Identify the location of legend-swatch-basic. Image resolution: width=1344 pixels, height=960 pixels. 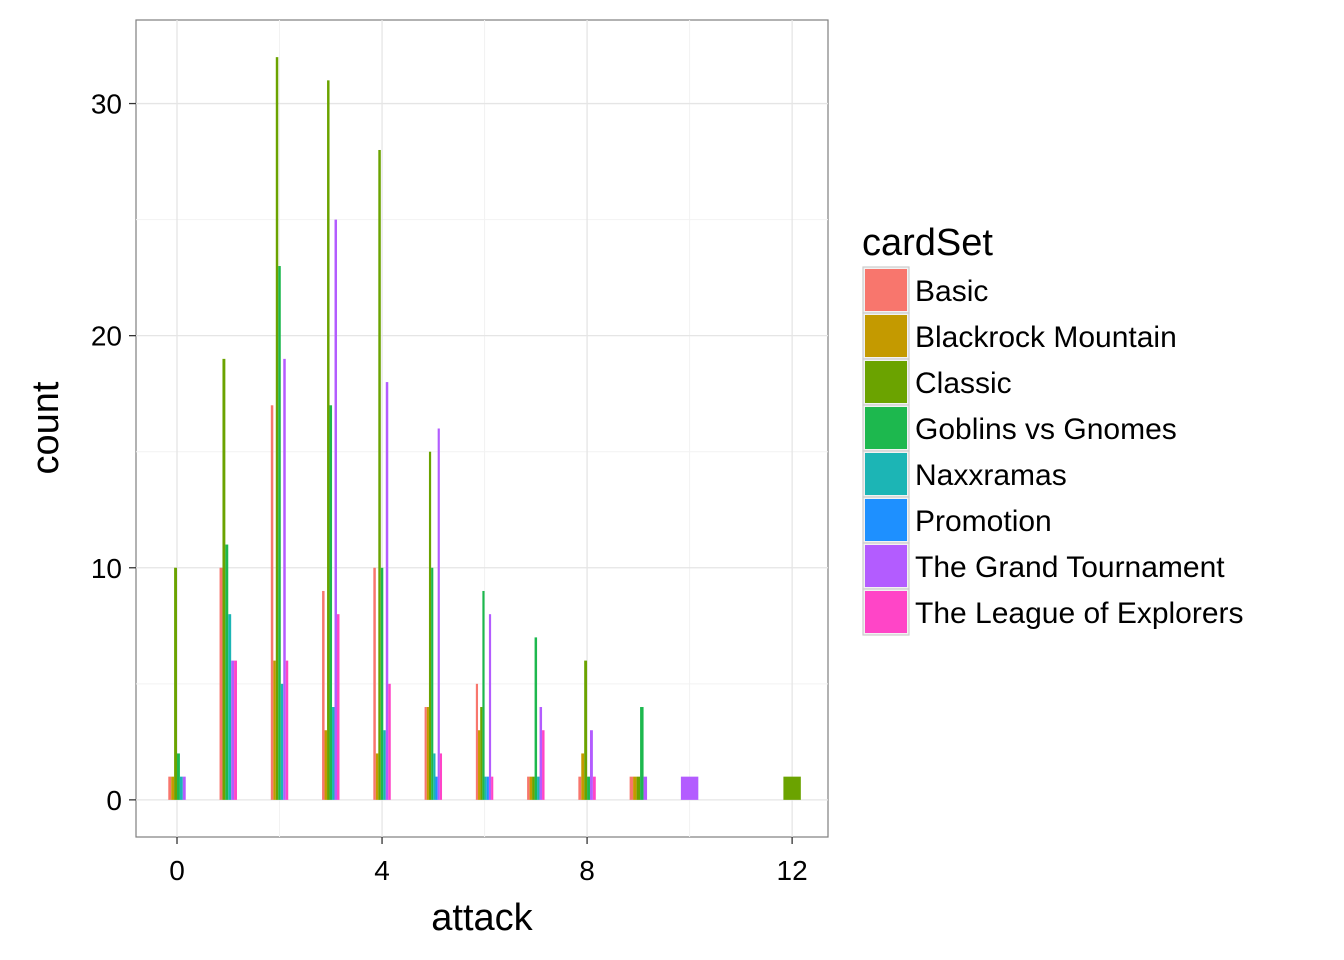
(886, 290).